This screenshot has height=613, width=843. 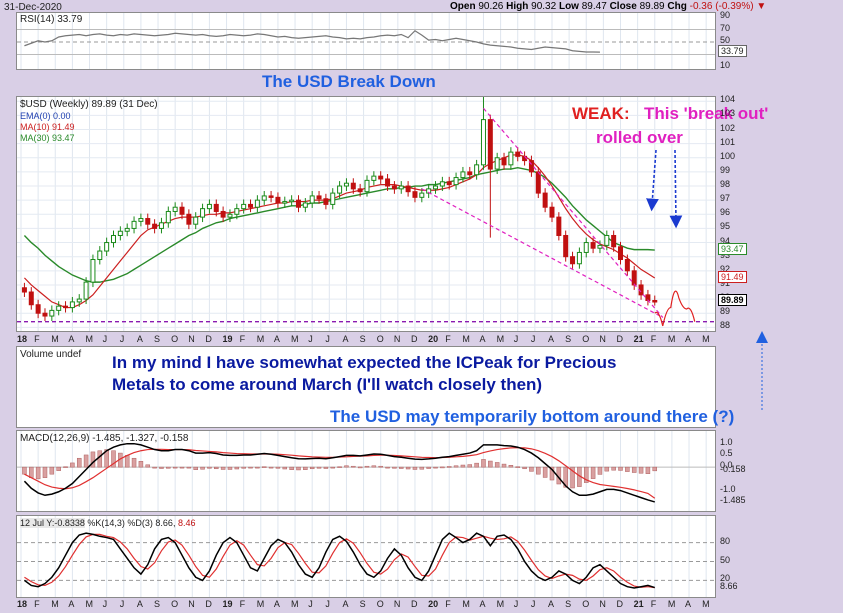 I want to click on volume-panel: Volume undef, so click(x=366, y=387).